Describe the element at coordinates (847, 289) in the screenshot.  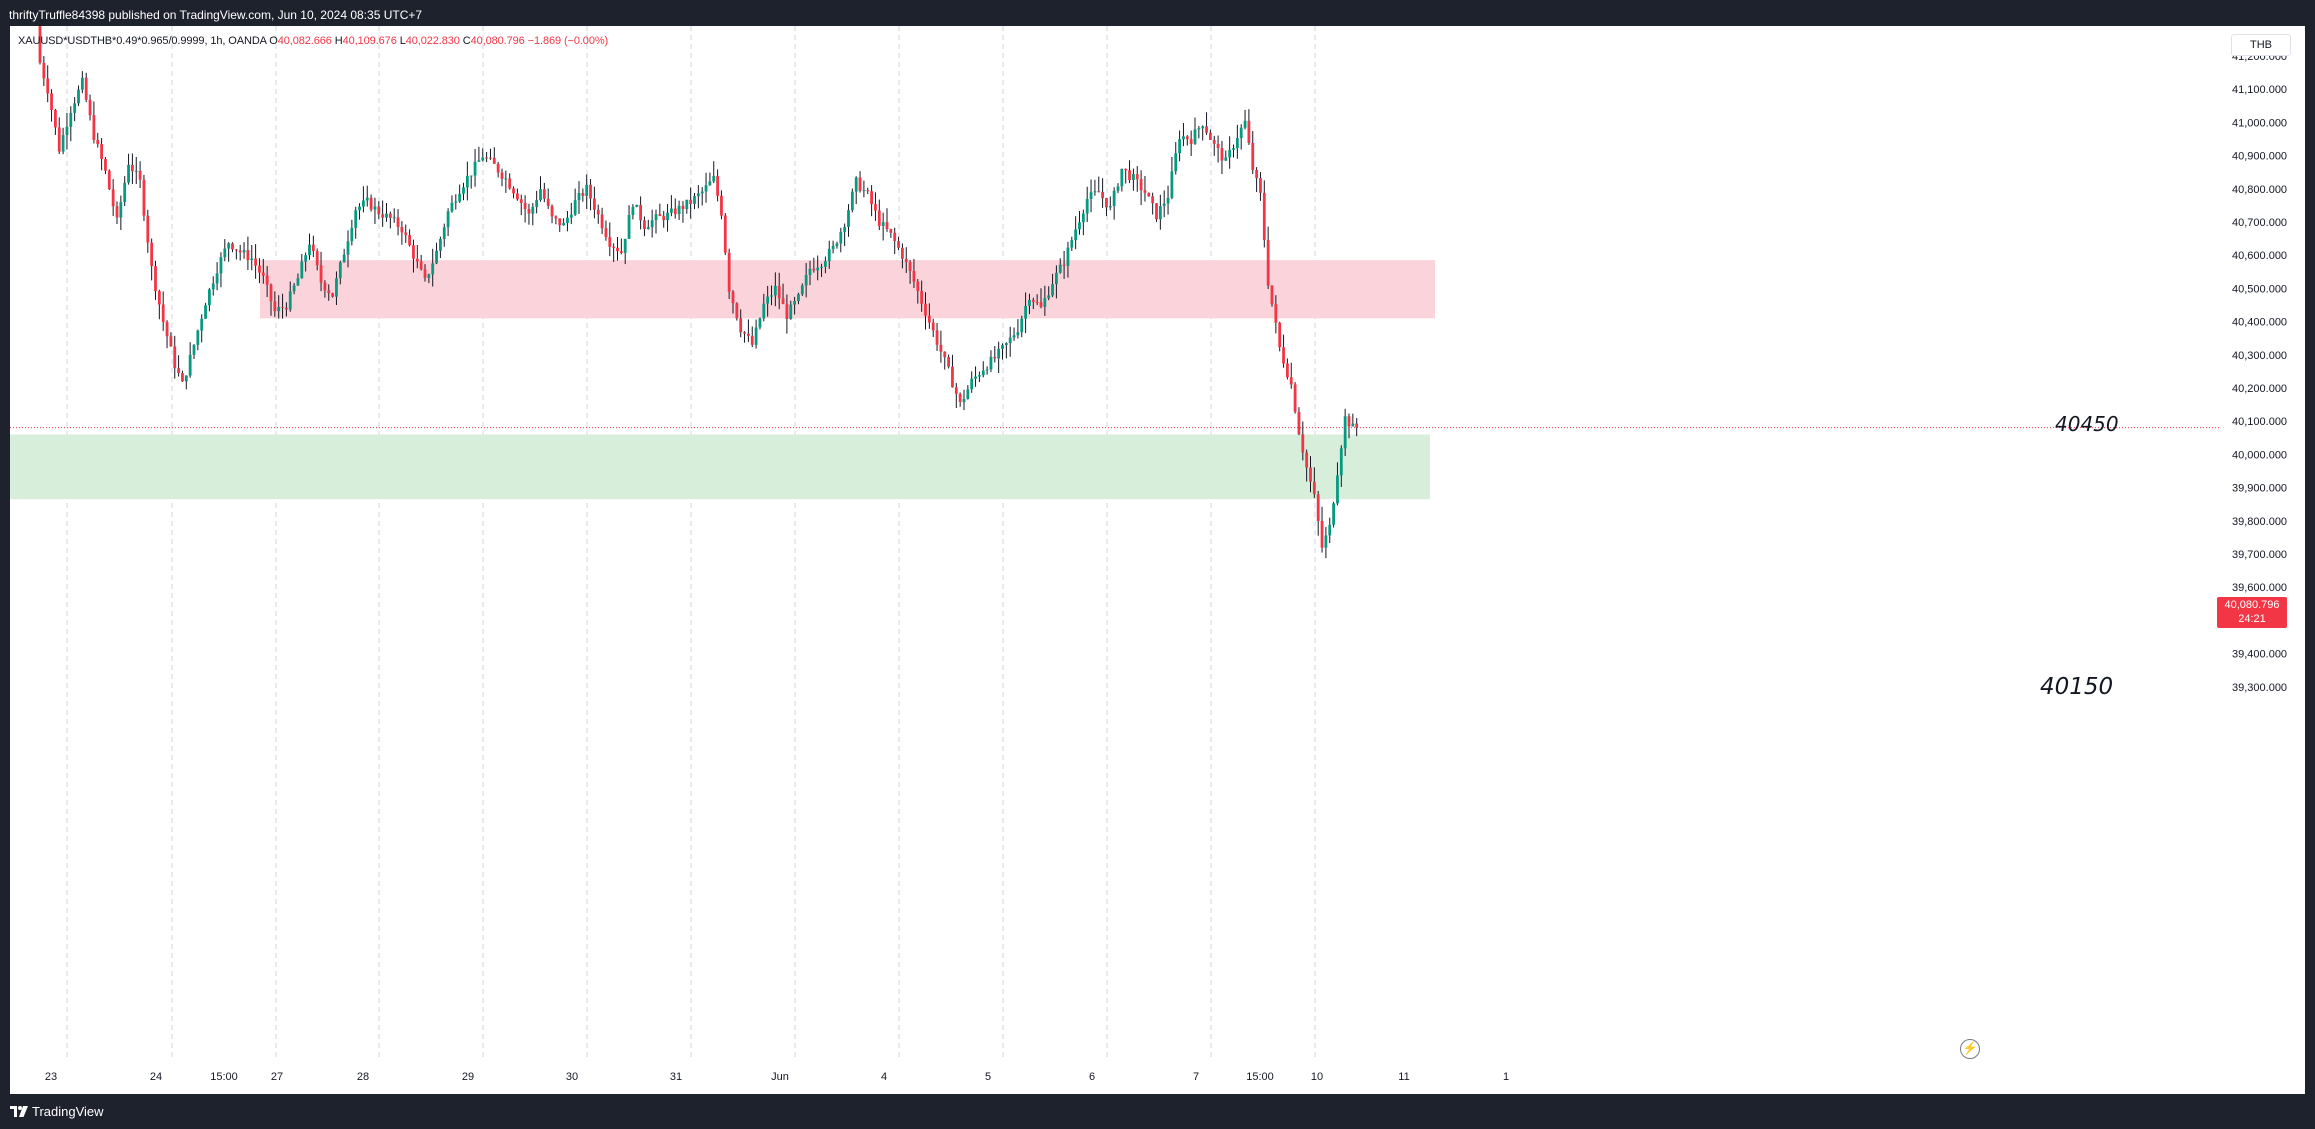
I see `resistance-zone` at that location.